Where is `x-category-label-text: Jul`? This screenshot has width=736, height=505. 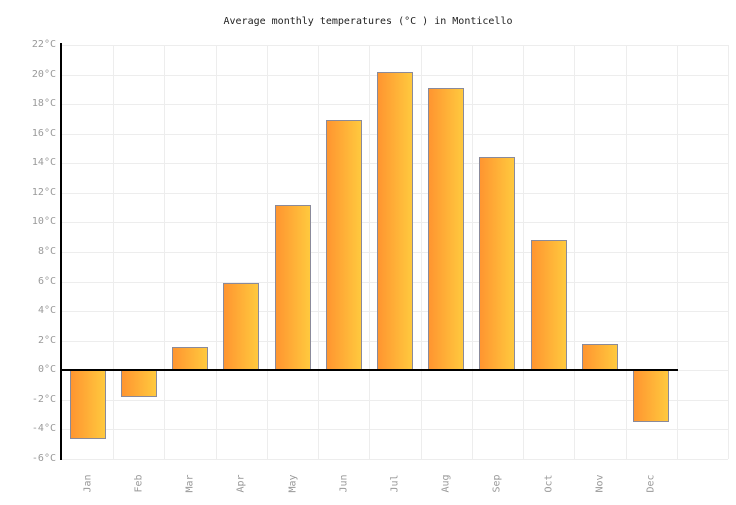
x-category-label-text: Jul is located at coordinates (395, 483).